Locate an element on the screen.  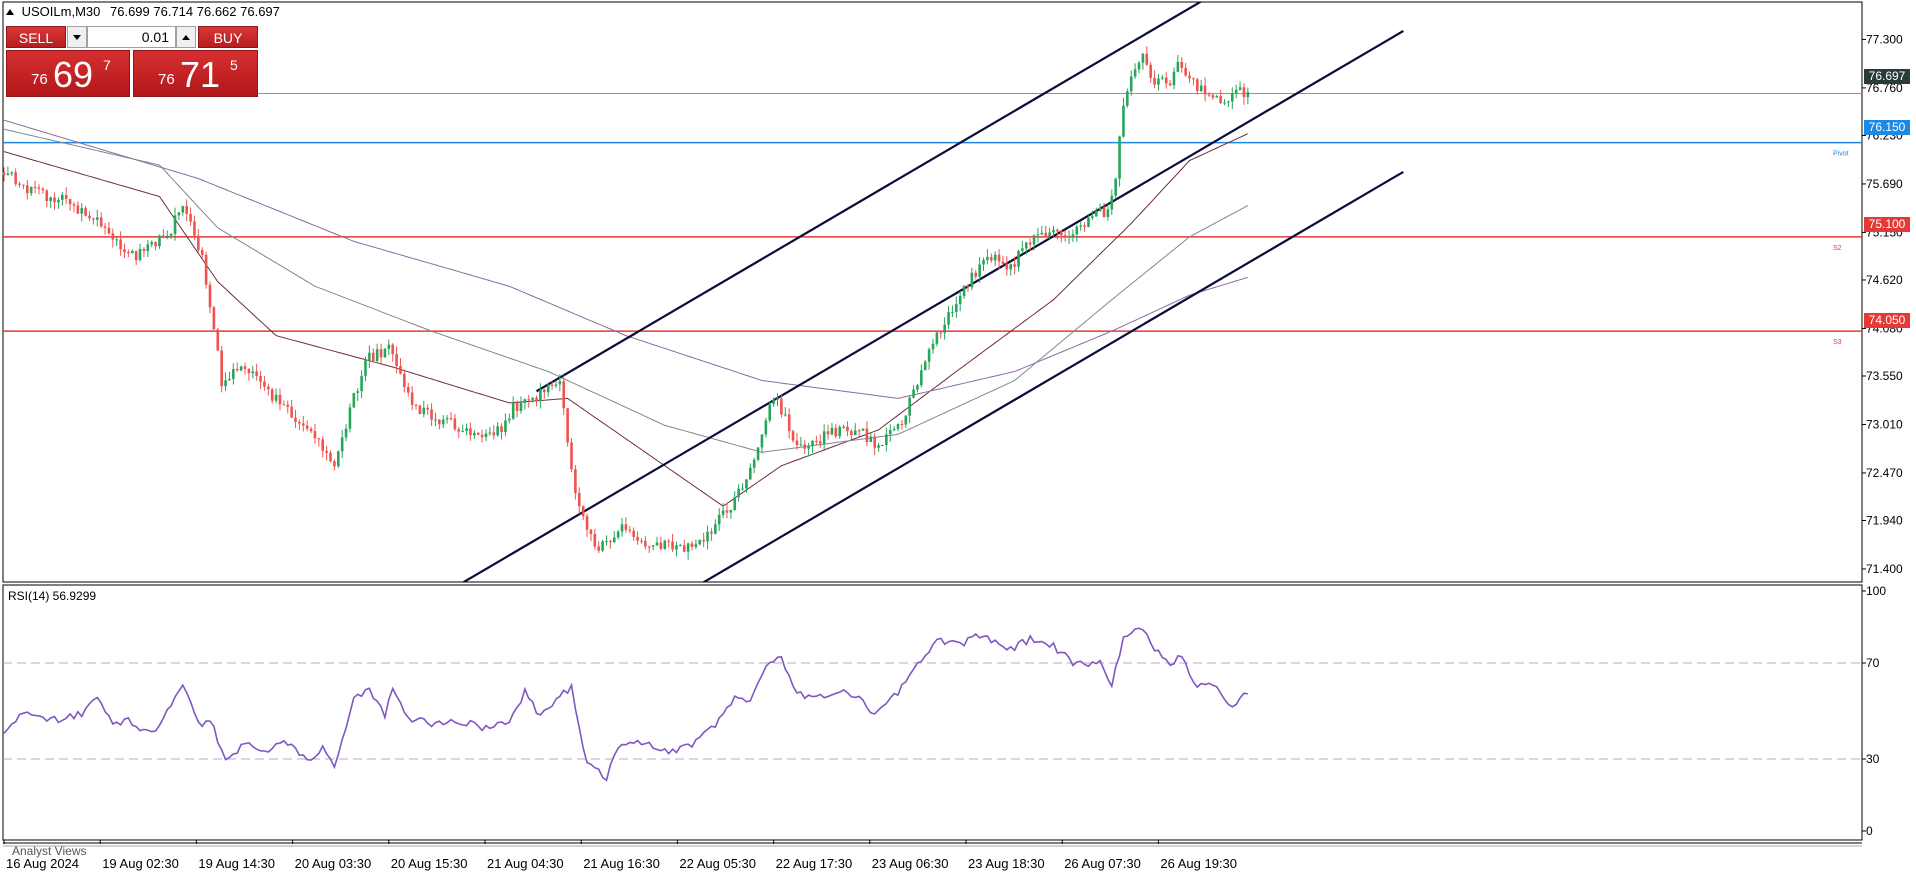
sell-price: 76 69 7 is located at coordinates (68, 73).